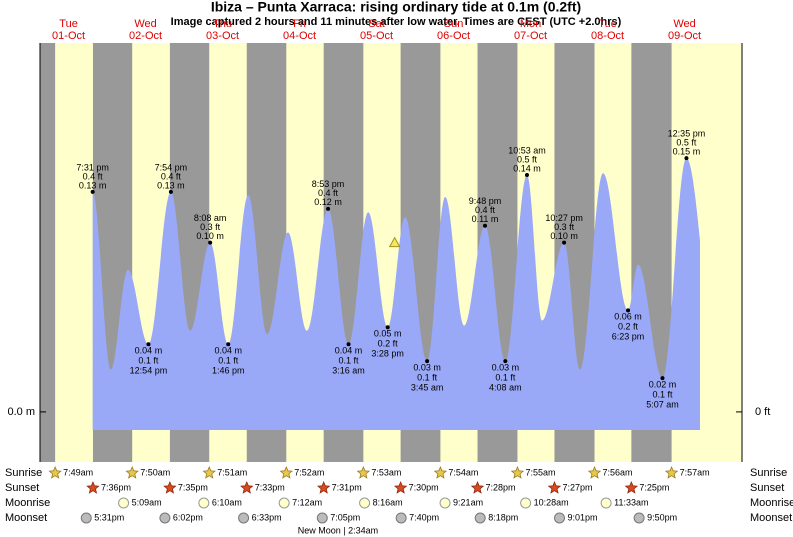 This screenshot has width=793, height=537. I want to click on extreme-ft: 0.5 ft, so click(527, 159).